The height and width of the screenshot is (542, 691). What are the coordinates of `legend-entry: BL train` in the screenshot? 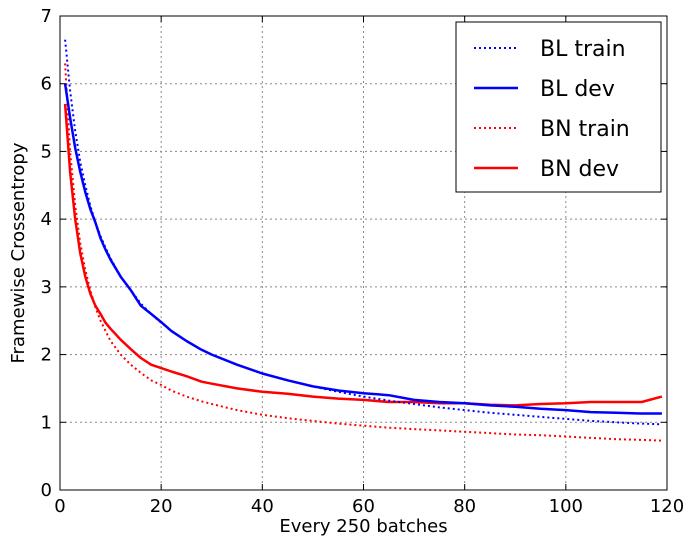 It's located at (583, 49).